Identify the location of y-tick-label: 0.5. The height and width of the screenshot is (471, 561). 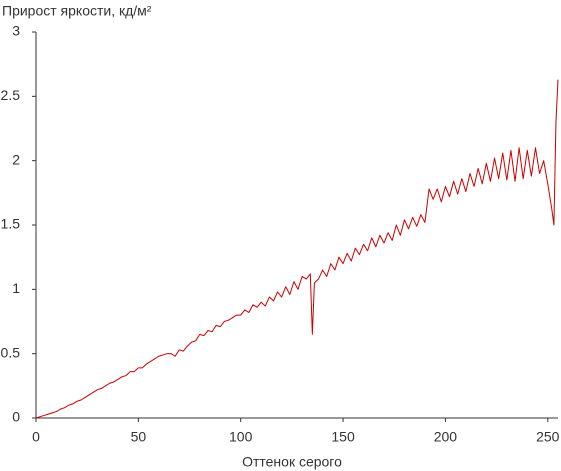
(11, 352).